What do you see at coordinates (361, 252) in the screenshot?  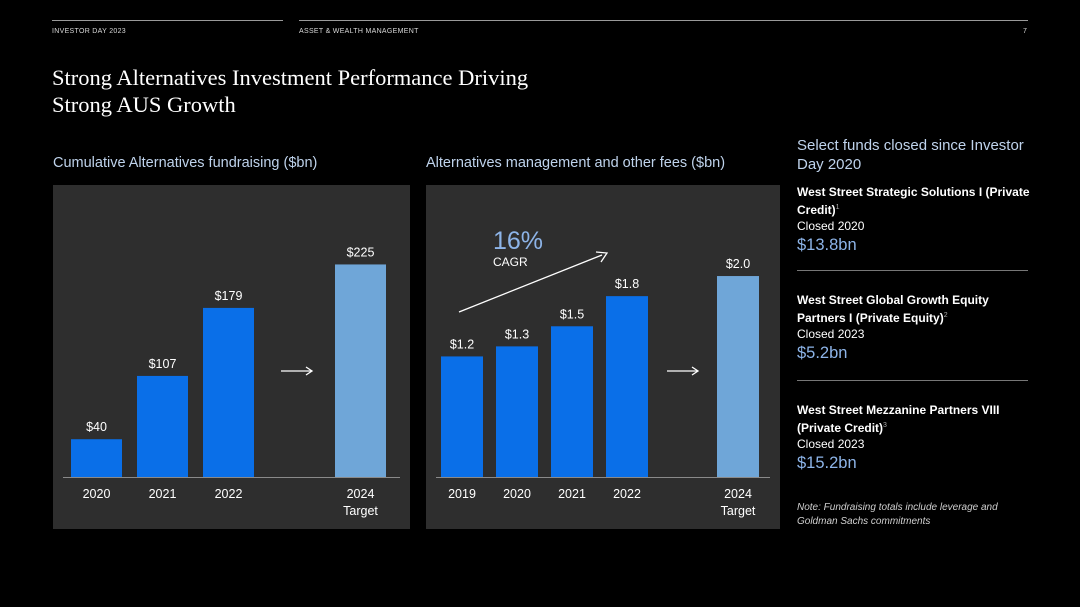 I see `fundraising-value-label-2024: $225` at bounding box center [361, 252].